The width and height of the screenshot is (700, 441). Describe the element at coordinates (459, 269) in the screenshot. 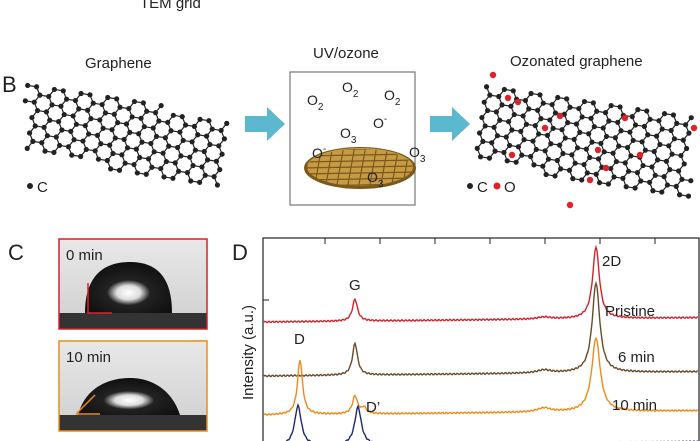

I see `ticks` at that location.